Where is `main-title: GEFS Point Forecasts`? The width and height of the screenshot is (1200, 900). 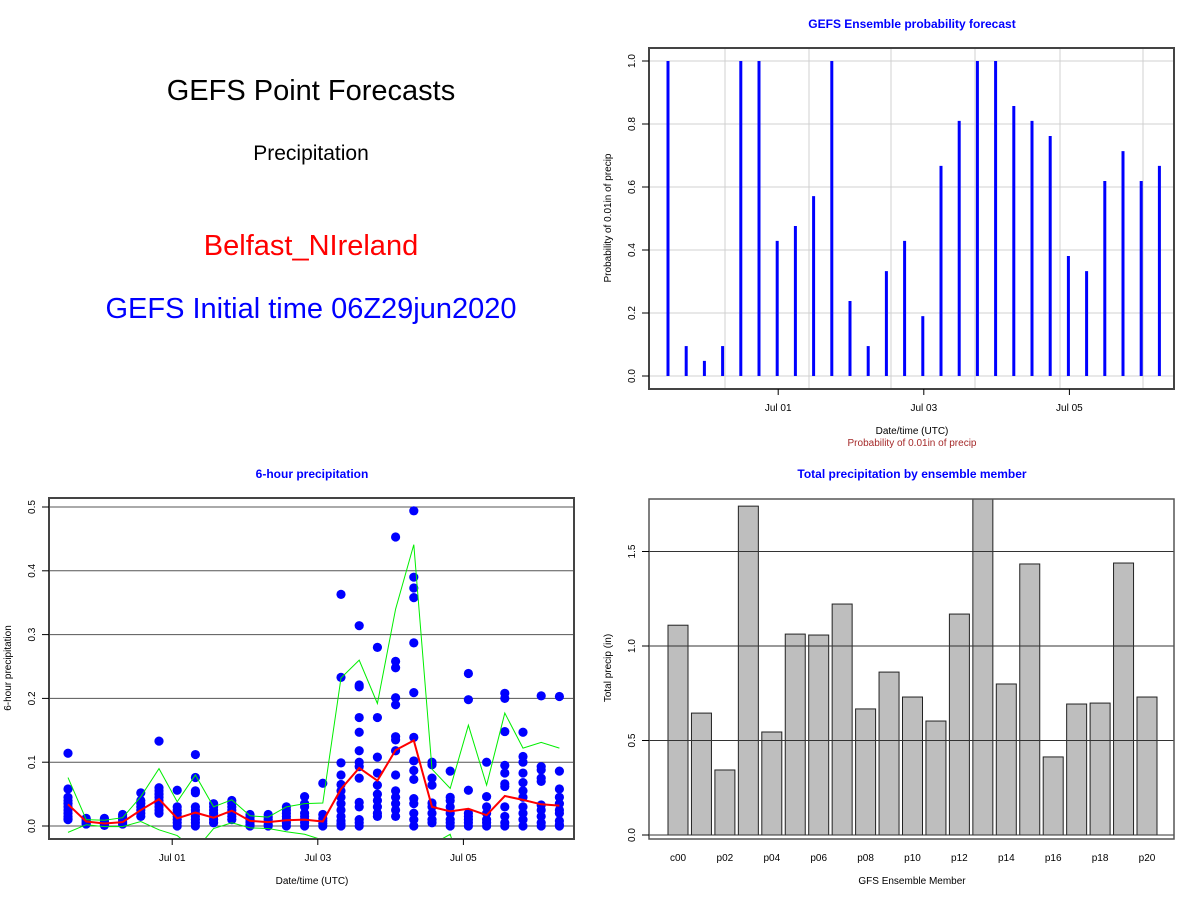
main-title: GEFS Point Forecasts is located at coordinates (311, 91).